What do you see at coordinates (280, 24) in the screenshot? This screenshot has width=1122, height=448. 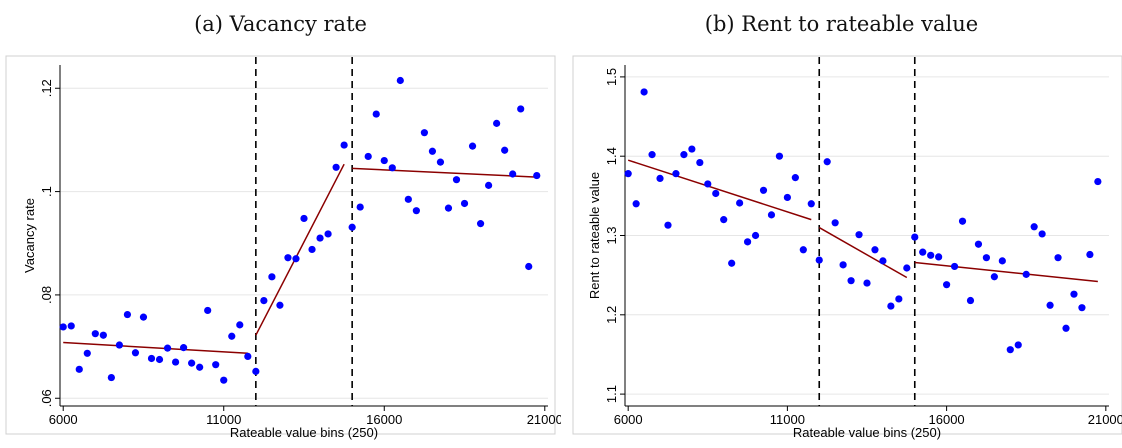 I see `panel-title: (a) Vacancy rate` at bounding box center [280, 24].